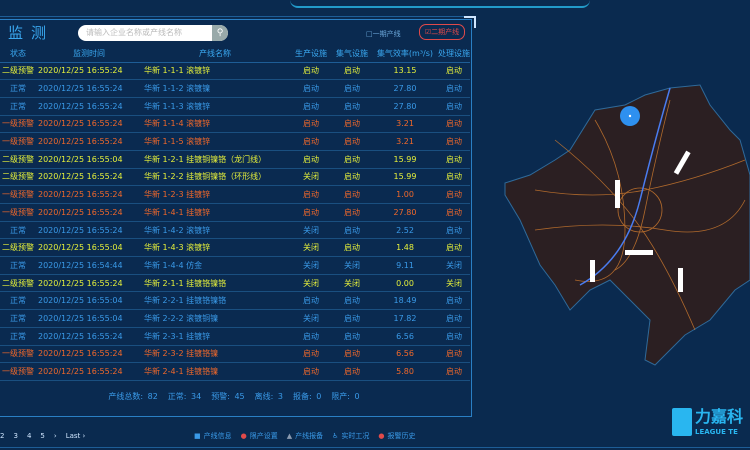 The width and height of the screenshot is (750, 450). I want to click on page-link: Last ›, so click(75, 436).